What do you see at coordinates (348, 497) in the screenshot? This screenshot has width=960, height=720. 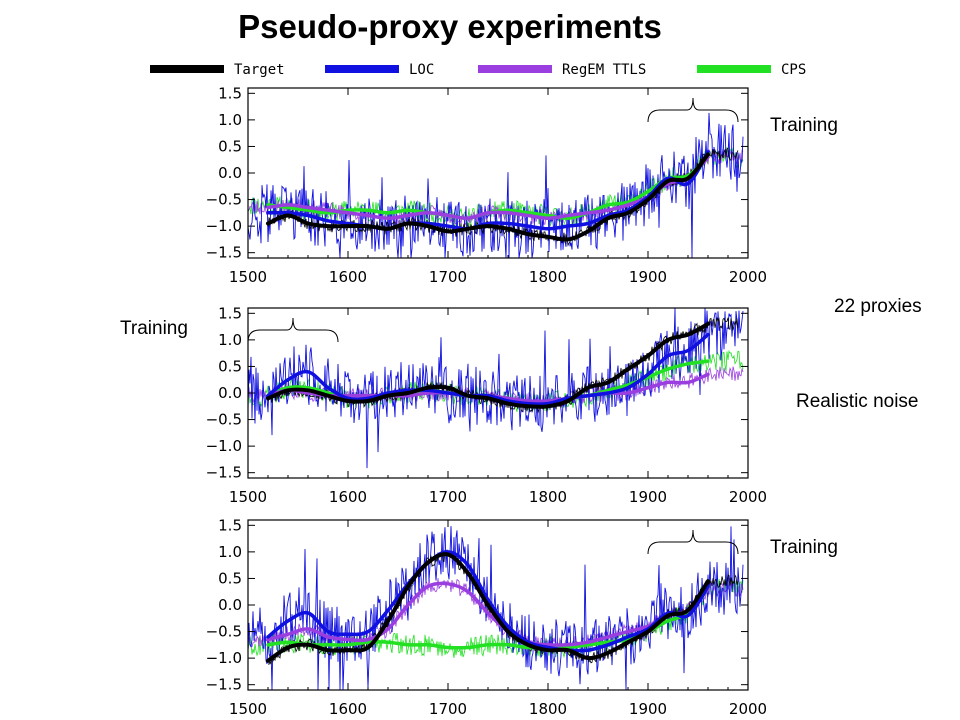 I see `panel-middle-xlabel-1600: 1600` at bounding box center [348, 497].